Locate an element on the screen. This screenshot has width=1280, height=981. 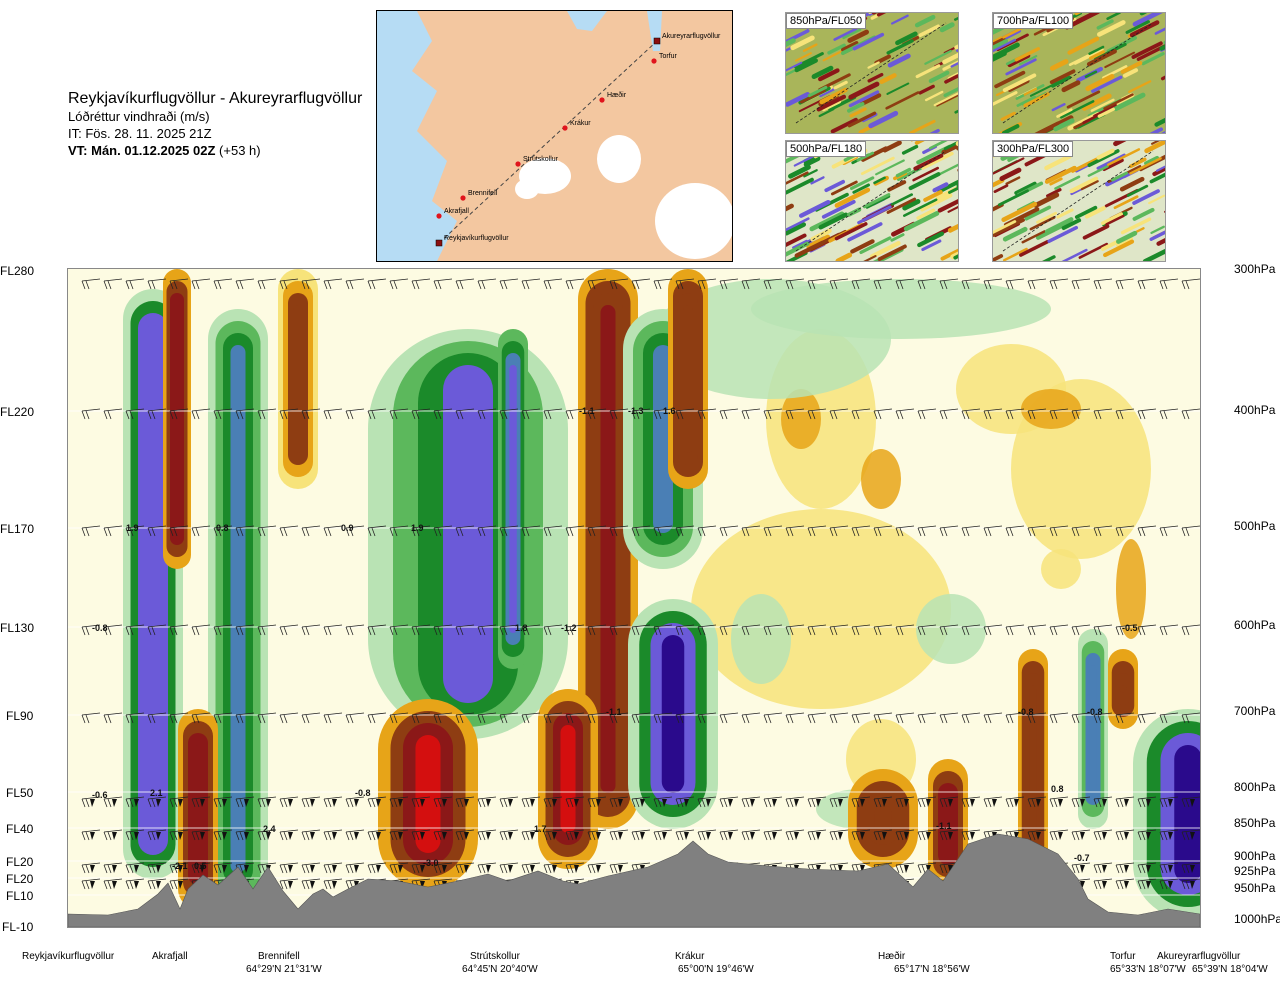
map-airport-marker is located at coordinates (439, 243).